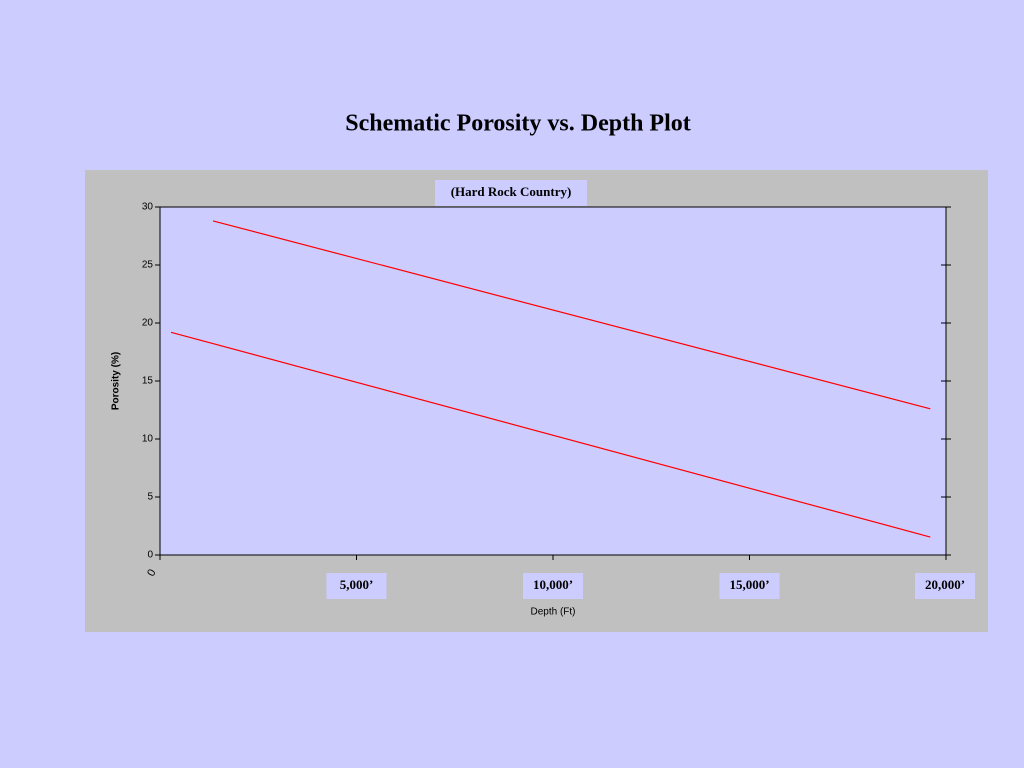  What do you see at coordinates (148, 207) in the screenshot?
I see `y-tick-label: 30` at bounding box center [148, 207].